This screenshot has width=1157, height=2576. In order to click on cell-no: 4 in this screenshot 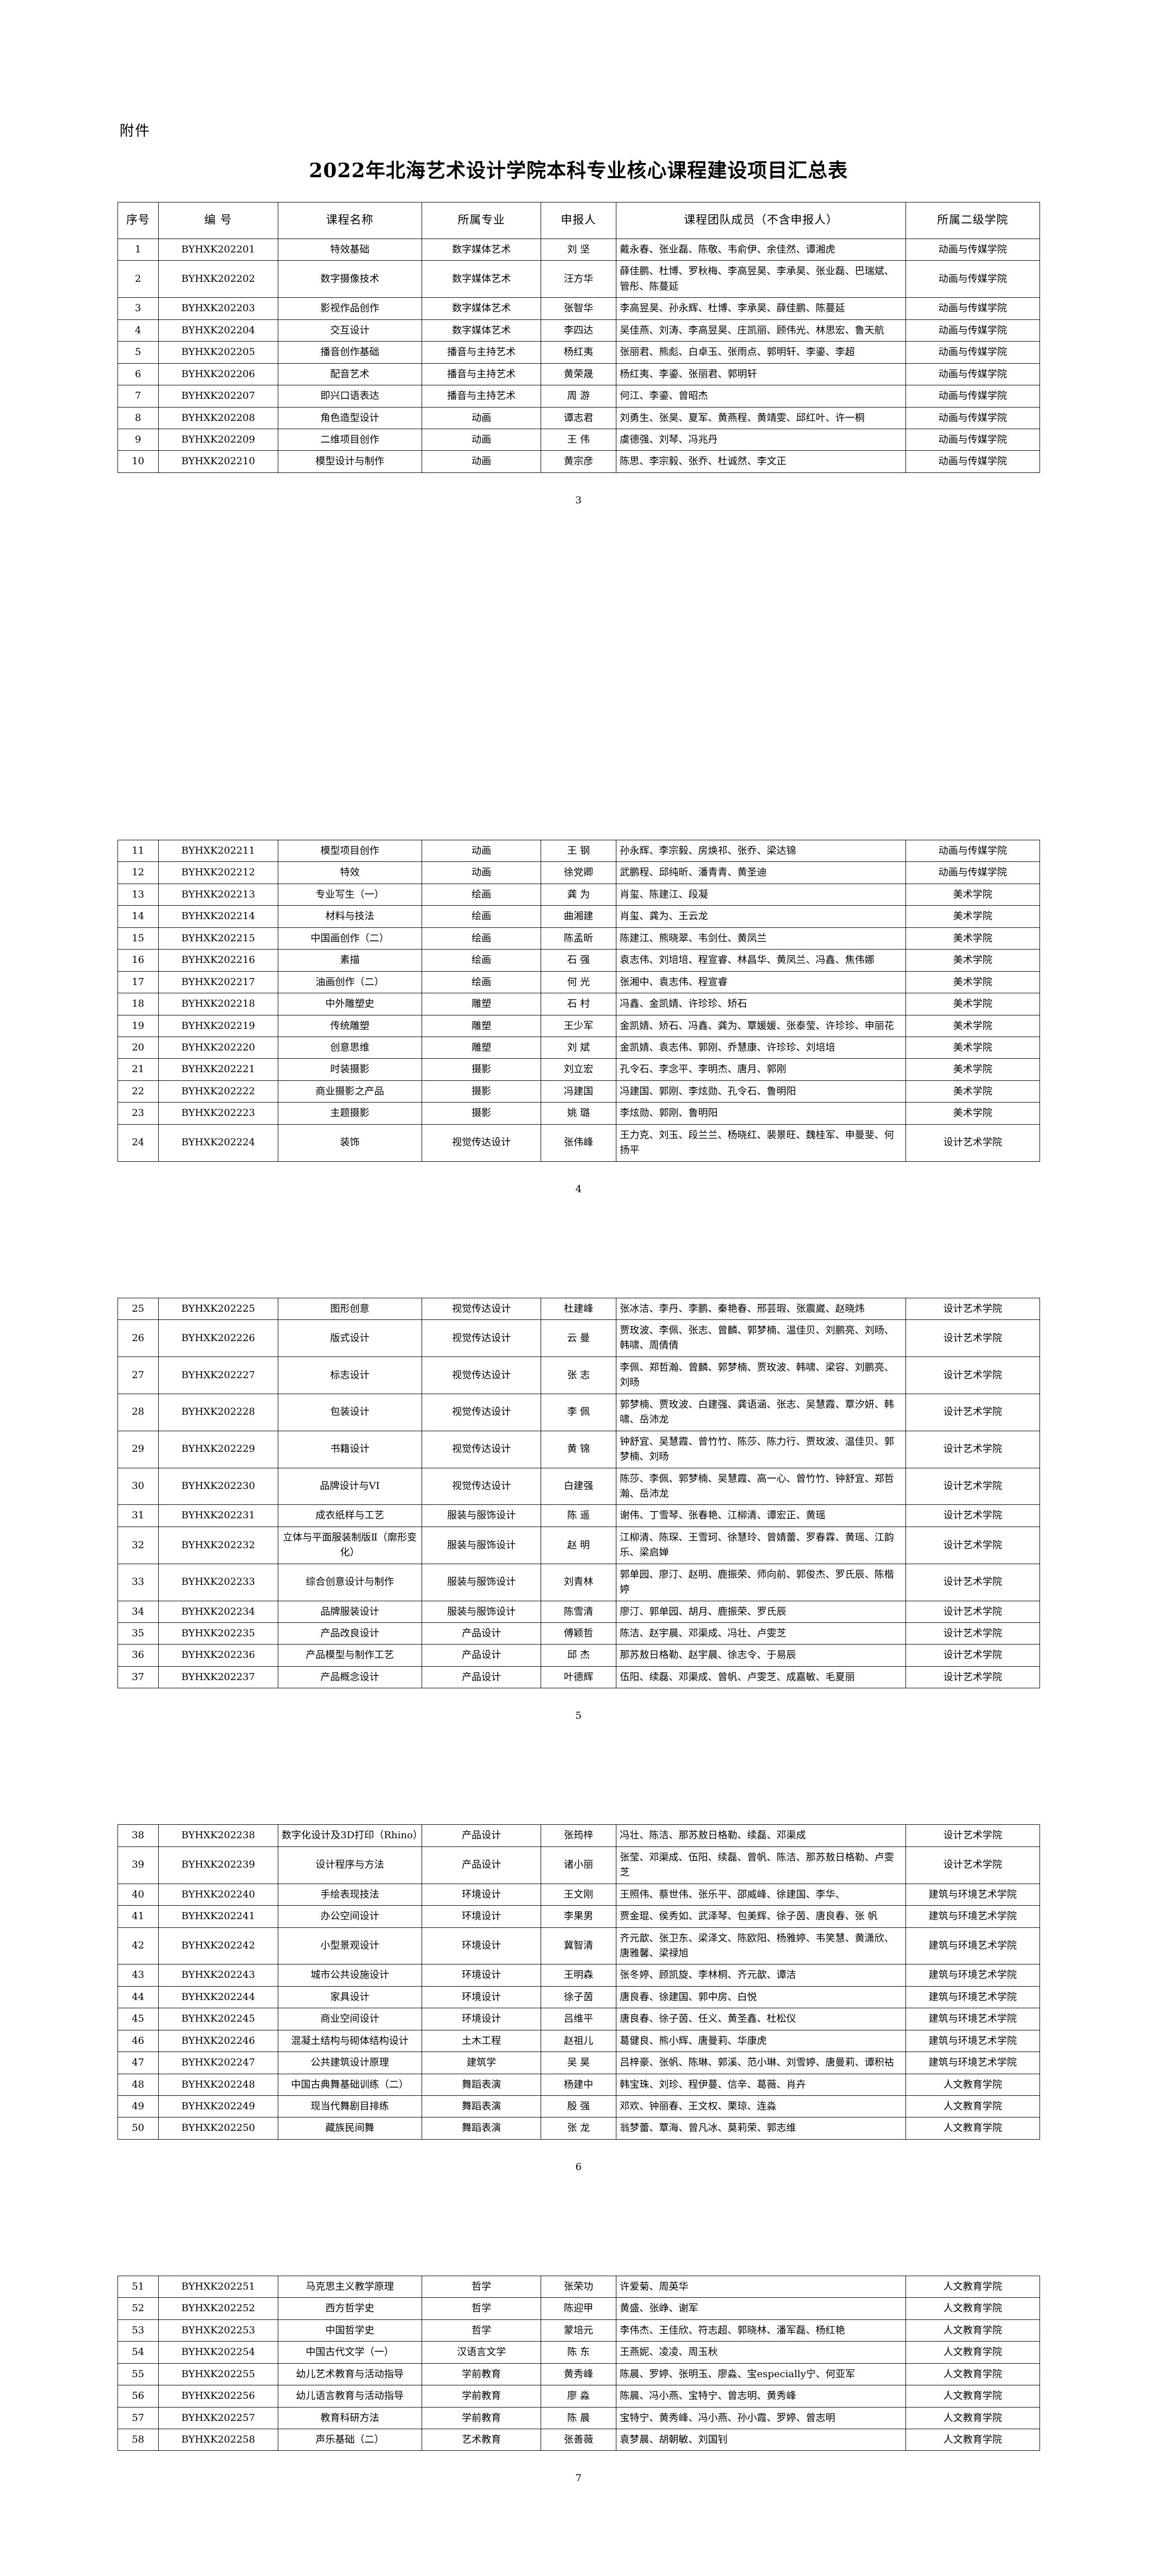, I will do `click(138, 331)`.